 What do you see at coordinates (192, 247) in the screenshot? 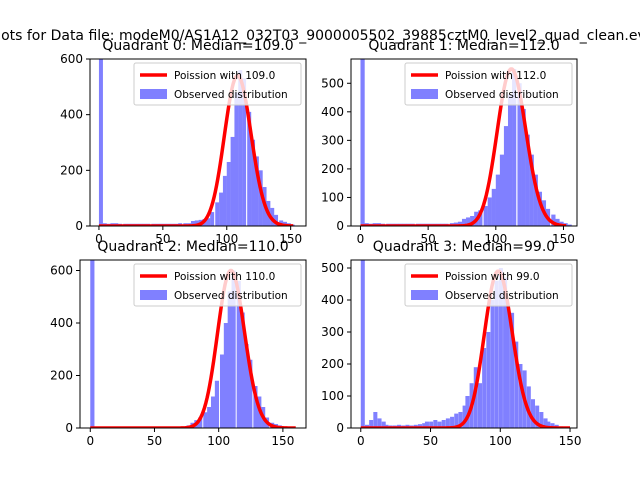
I see `quadrant-2-title: Quadrant 2: Median=110.0` at bounding box center [192, 247].